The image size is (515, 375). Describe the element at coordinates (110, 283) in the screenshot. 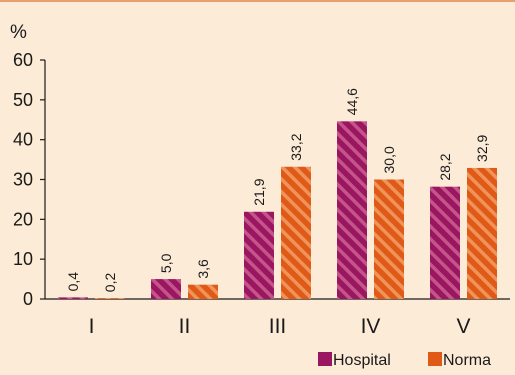

I see `bar-value-label: 0,2` at that location.